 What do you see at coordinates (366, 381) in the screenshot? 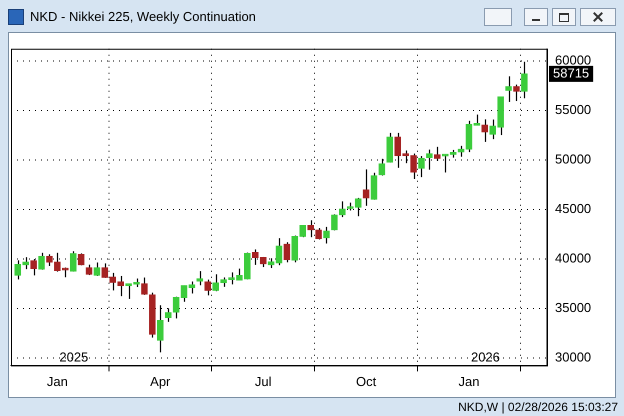
I see `x-tick-label: Oct` at bounding box center [366, 381].